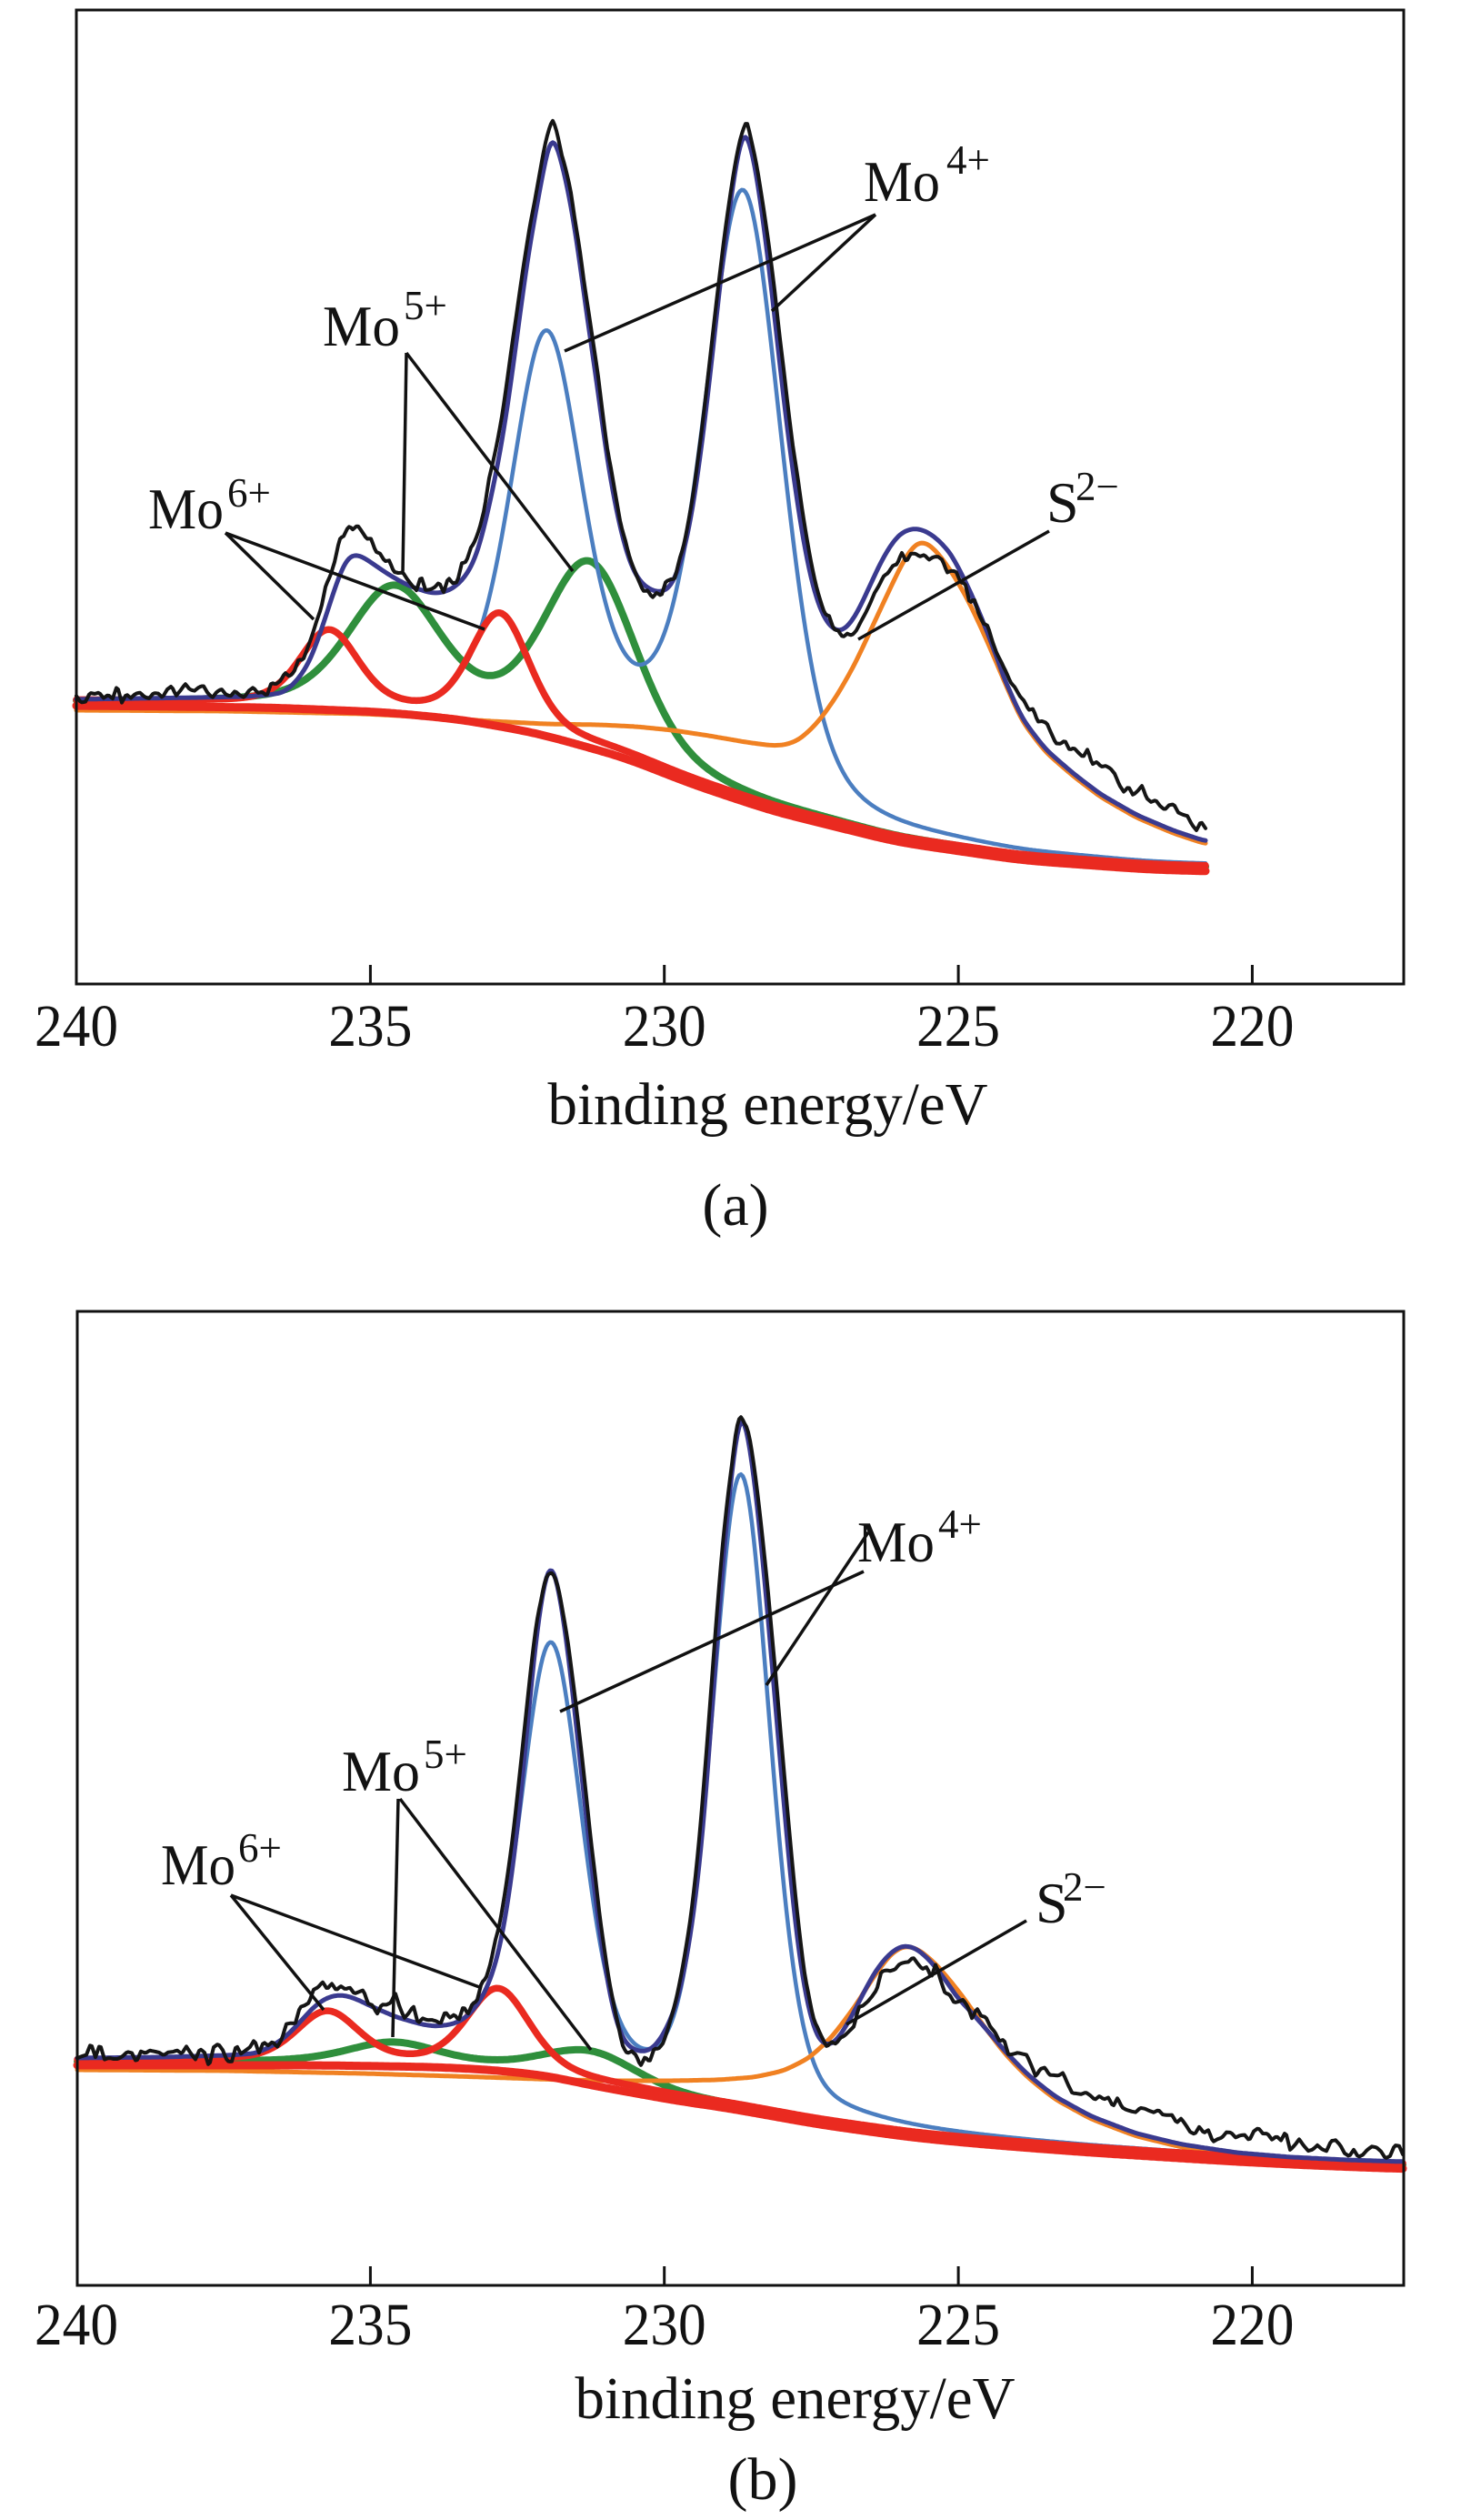 Image resolution: width=1461 pixels, height=2520 pixels. I want to click on svg-text: (b), so click(763, 2479).